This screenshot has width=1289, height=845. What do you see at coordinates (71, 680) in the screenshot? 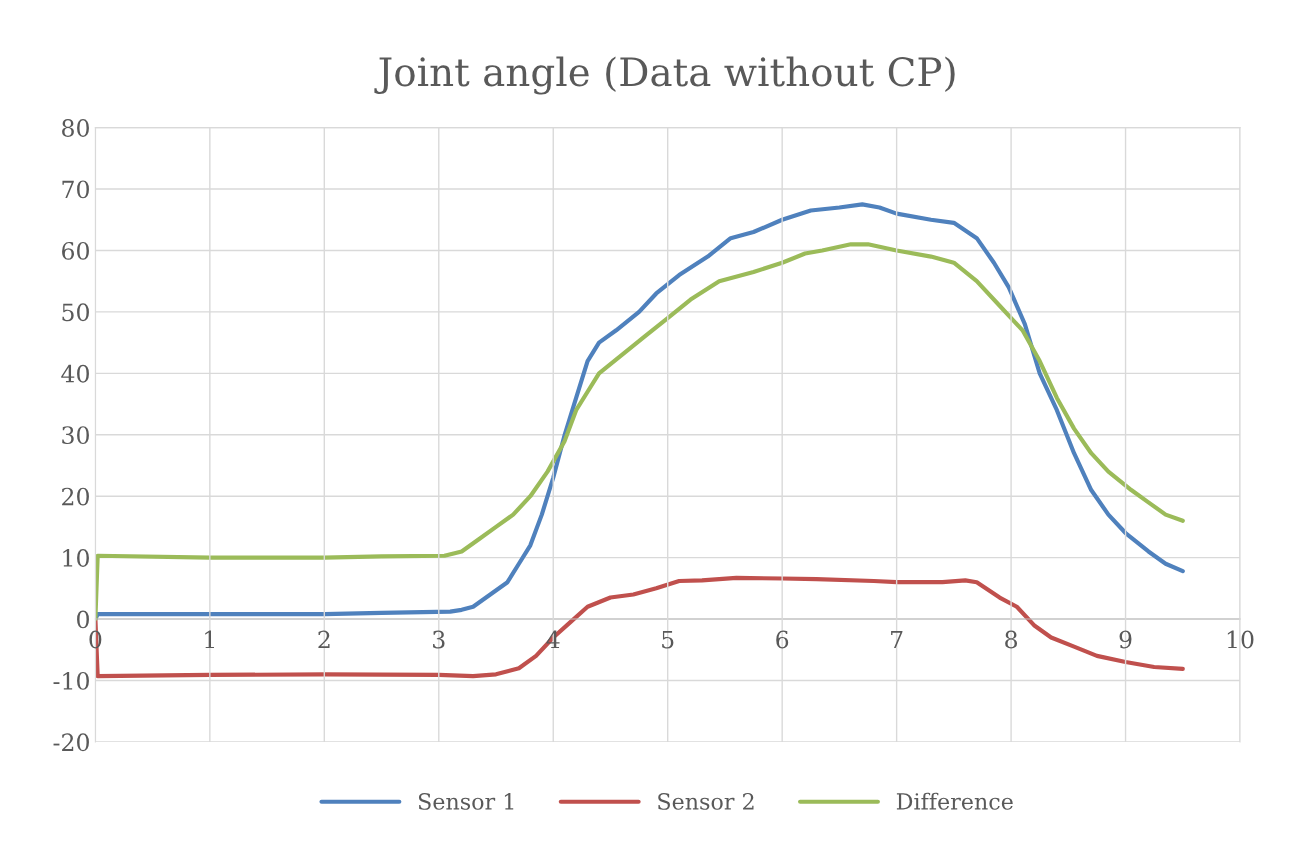
I see `y-tick-label: -10` at bounding box center [71, 680].